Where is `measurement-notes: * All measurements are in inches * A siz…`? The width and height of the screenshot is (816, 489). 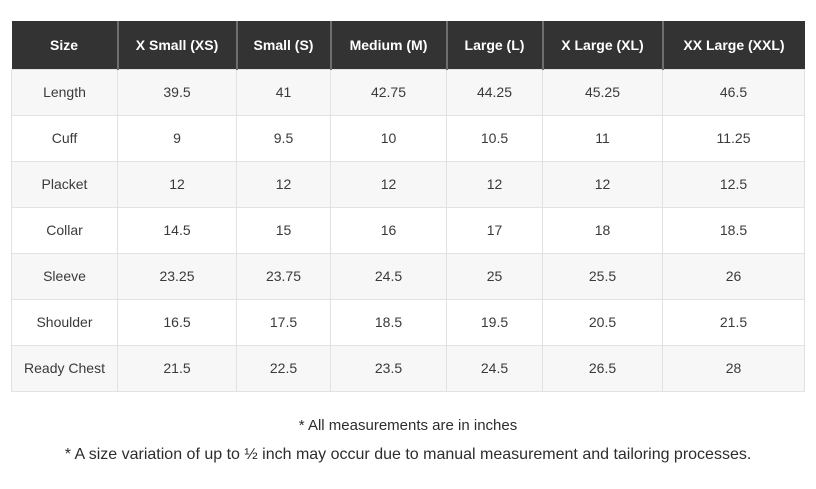 measurement-notes: * All measurements are in inches * A siz… is located at coordinates (408, 440).